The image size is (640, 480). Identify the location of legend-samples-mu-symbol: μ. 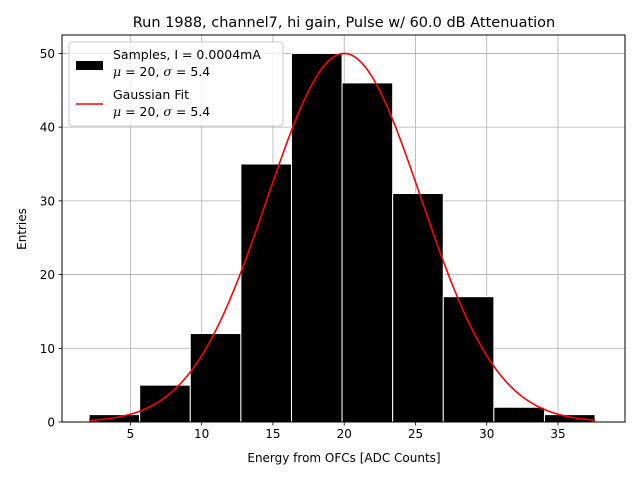
(117, 71).